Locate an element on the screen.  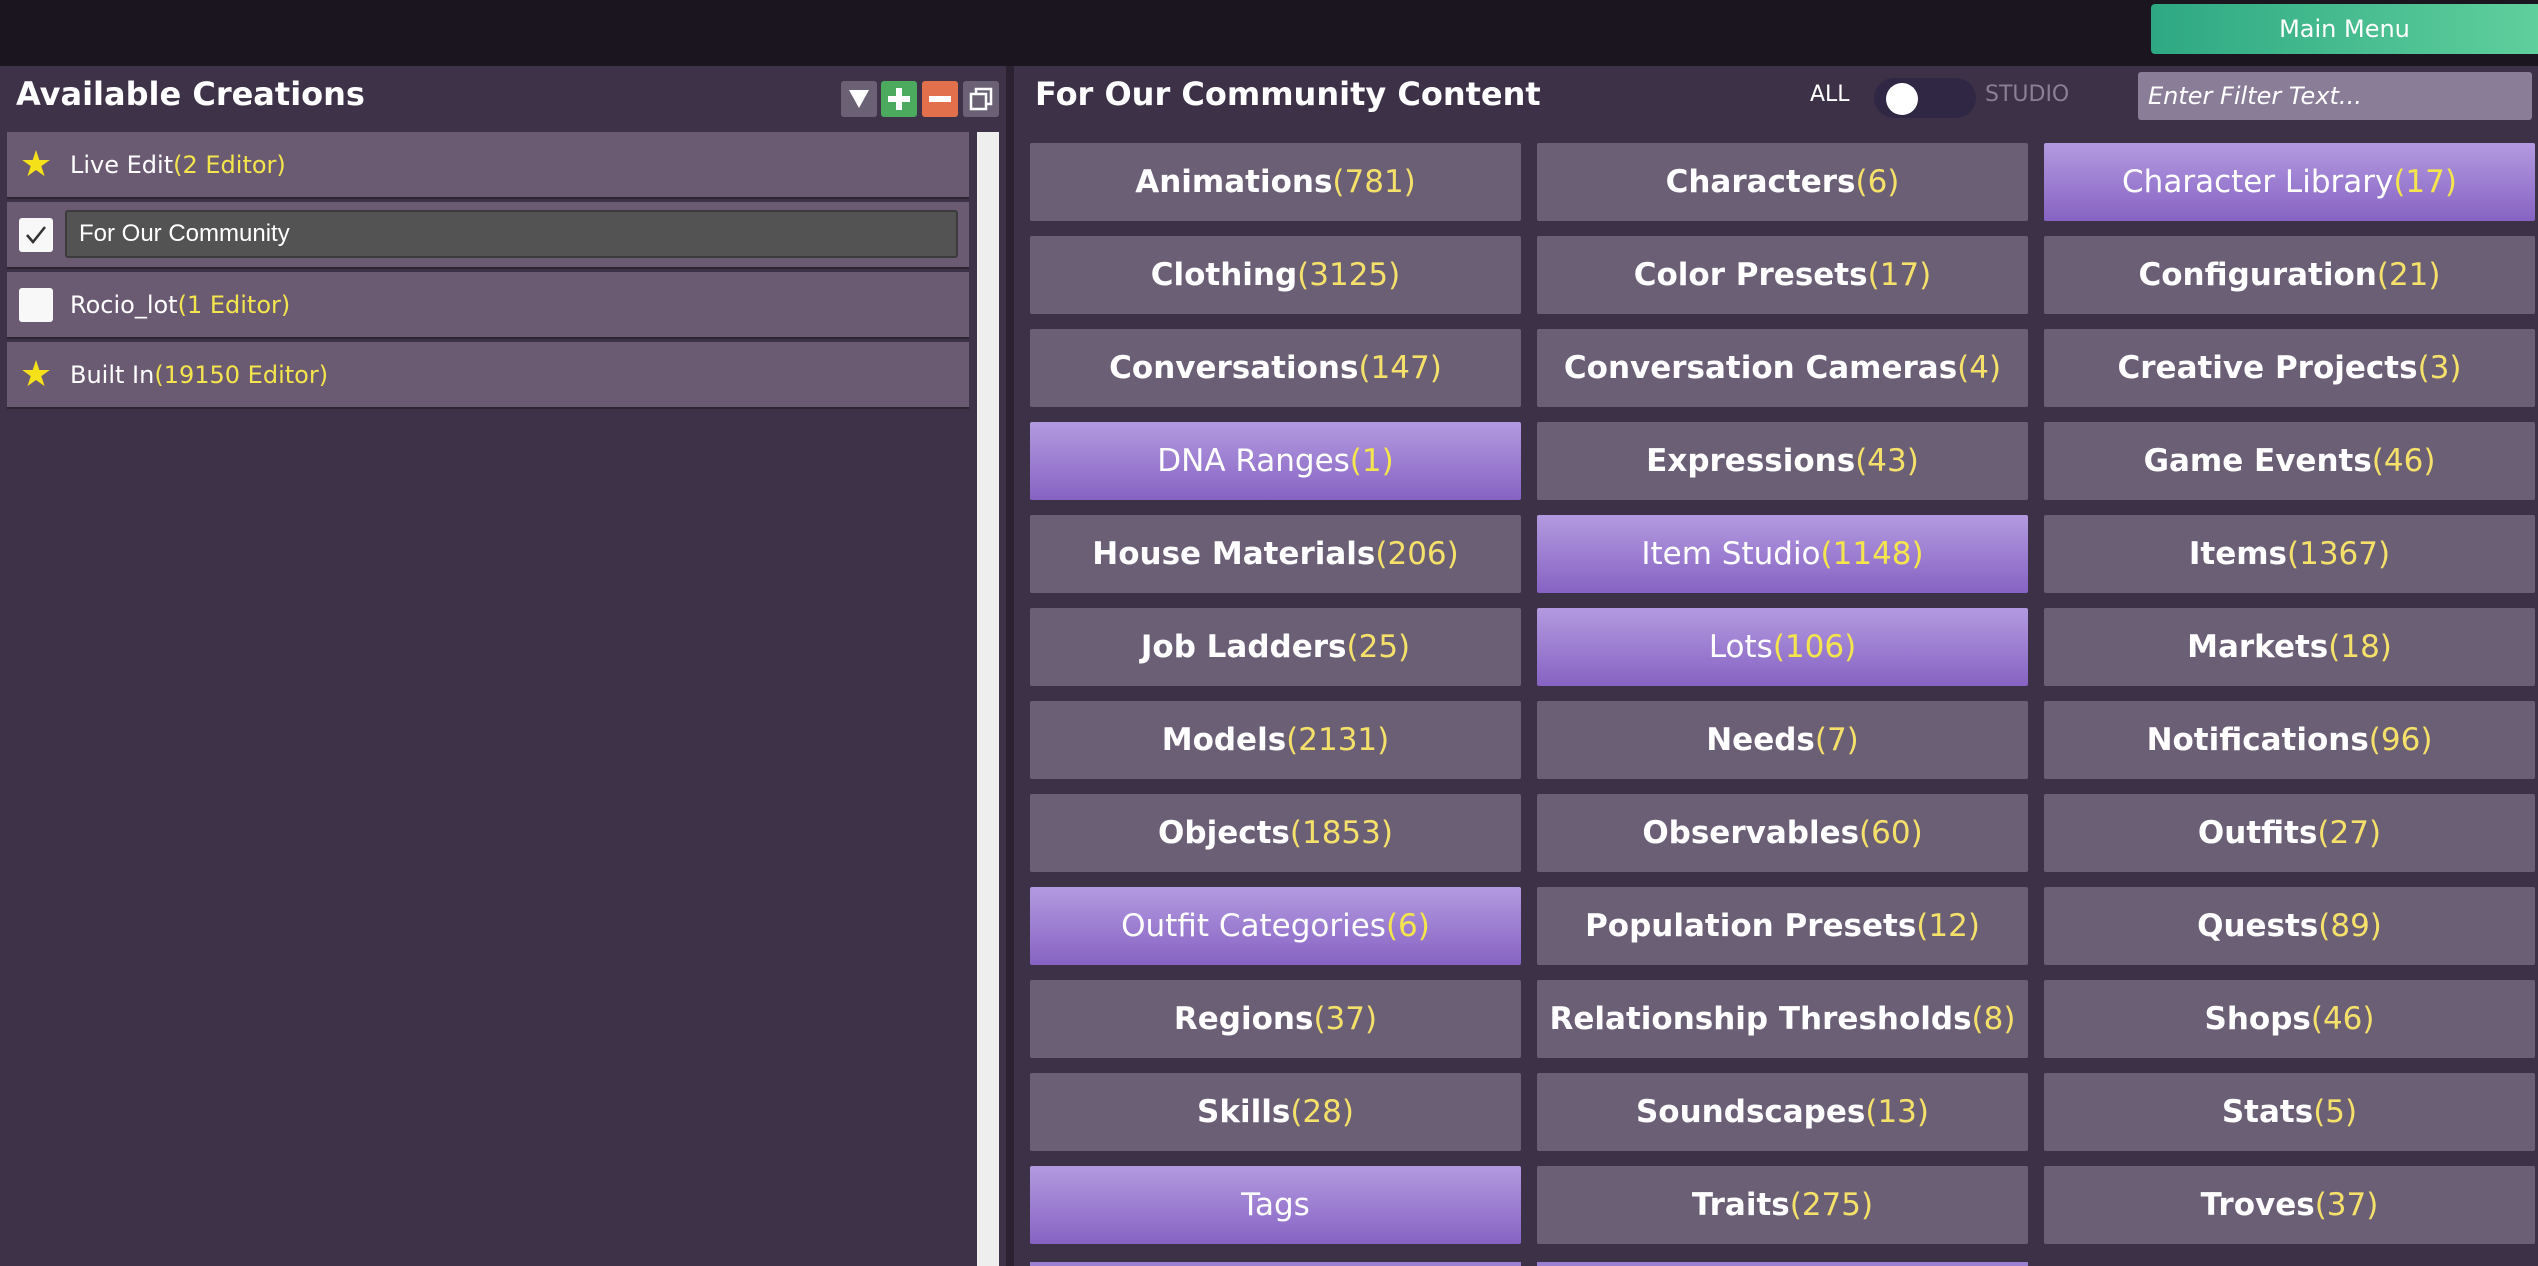
duplicate-creation-button is located at coordinates (981, 99).